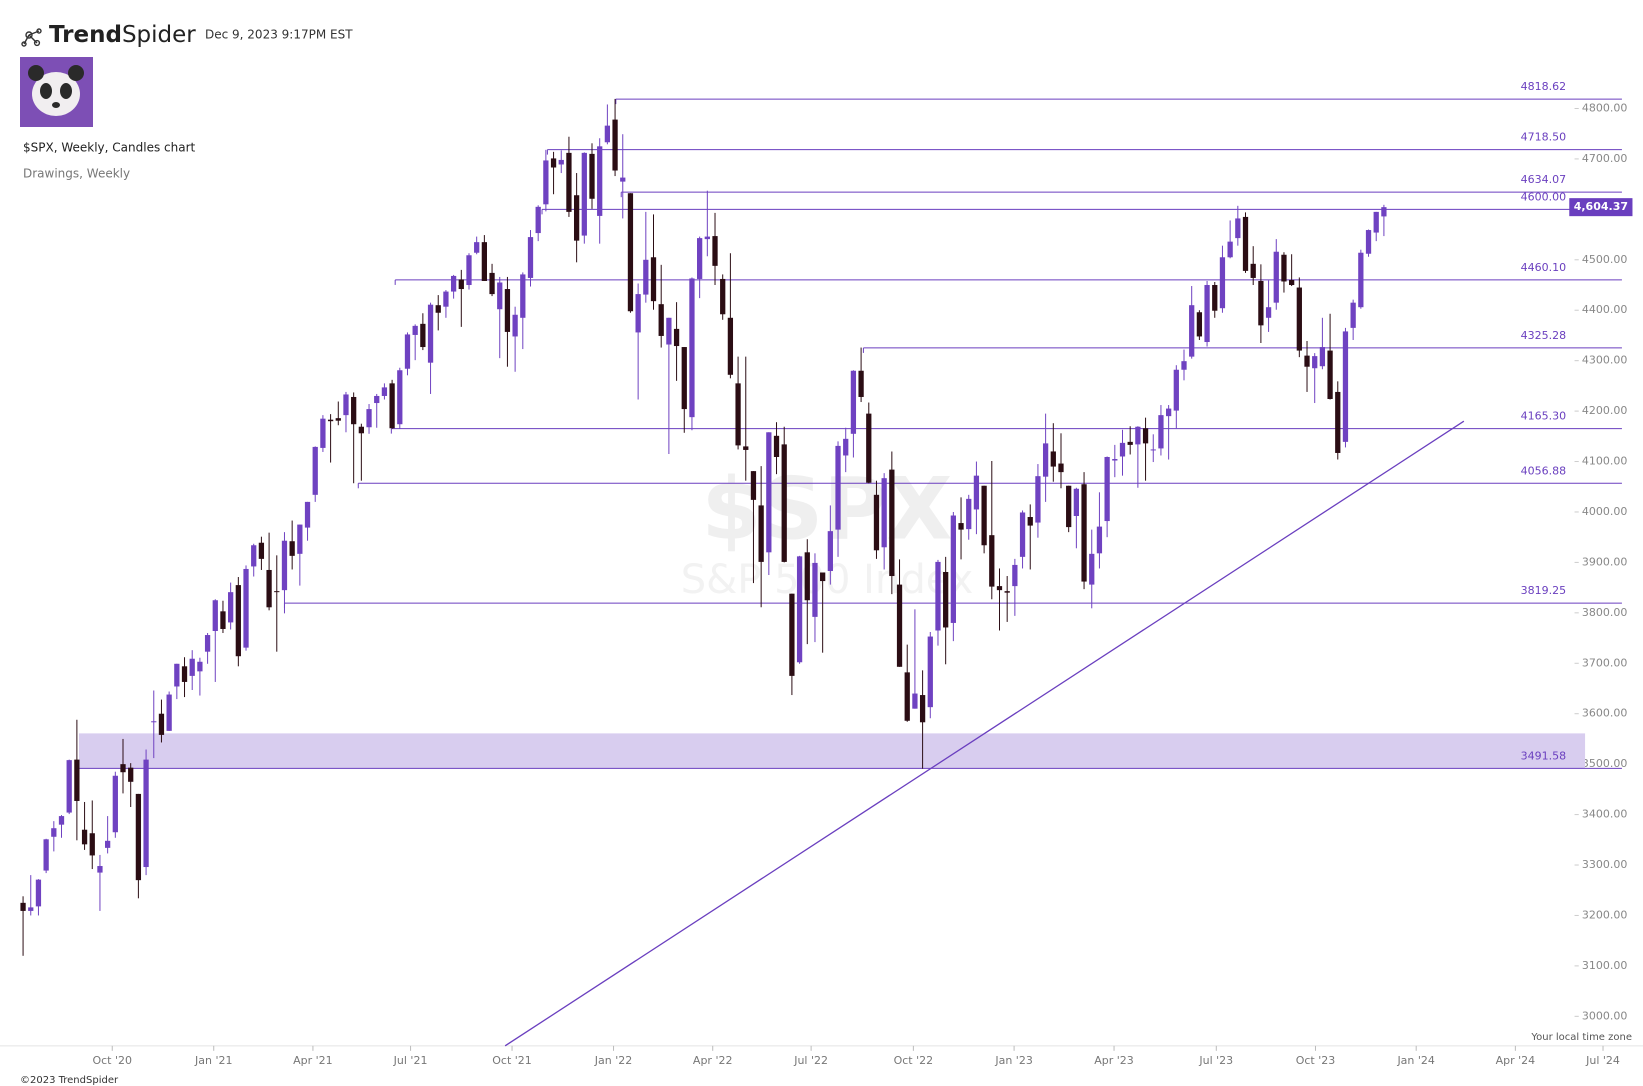  What do you see at coordinates (85, 35) in the screenshot?
I see `logo-bold: Trend` at bounding box center [85, 35].